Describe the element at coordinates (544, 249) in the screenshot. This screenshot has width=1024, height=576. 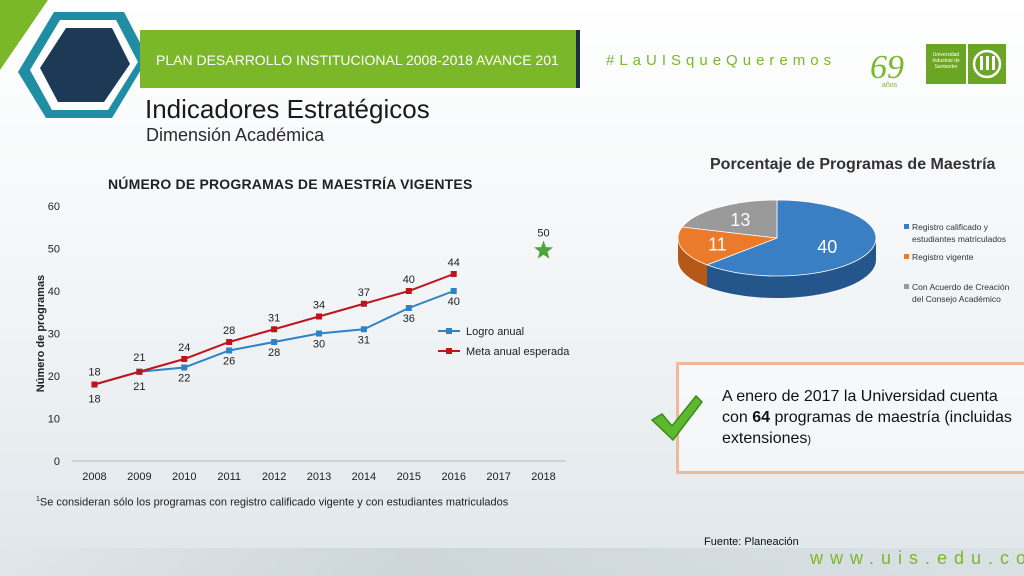
I see `target-star-marker` at that location.